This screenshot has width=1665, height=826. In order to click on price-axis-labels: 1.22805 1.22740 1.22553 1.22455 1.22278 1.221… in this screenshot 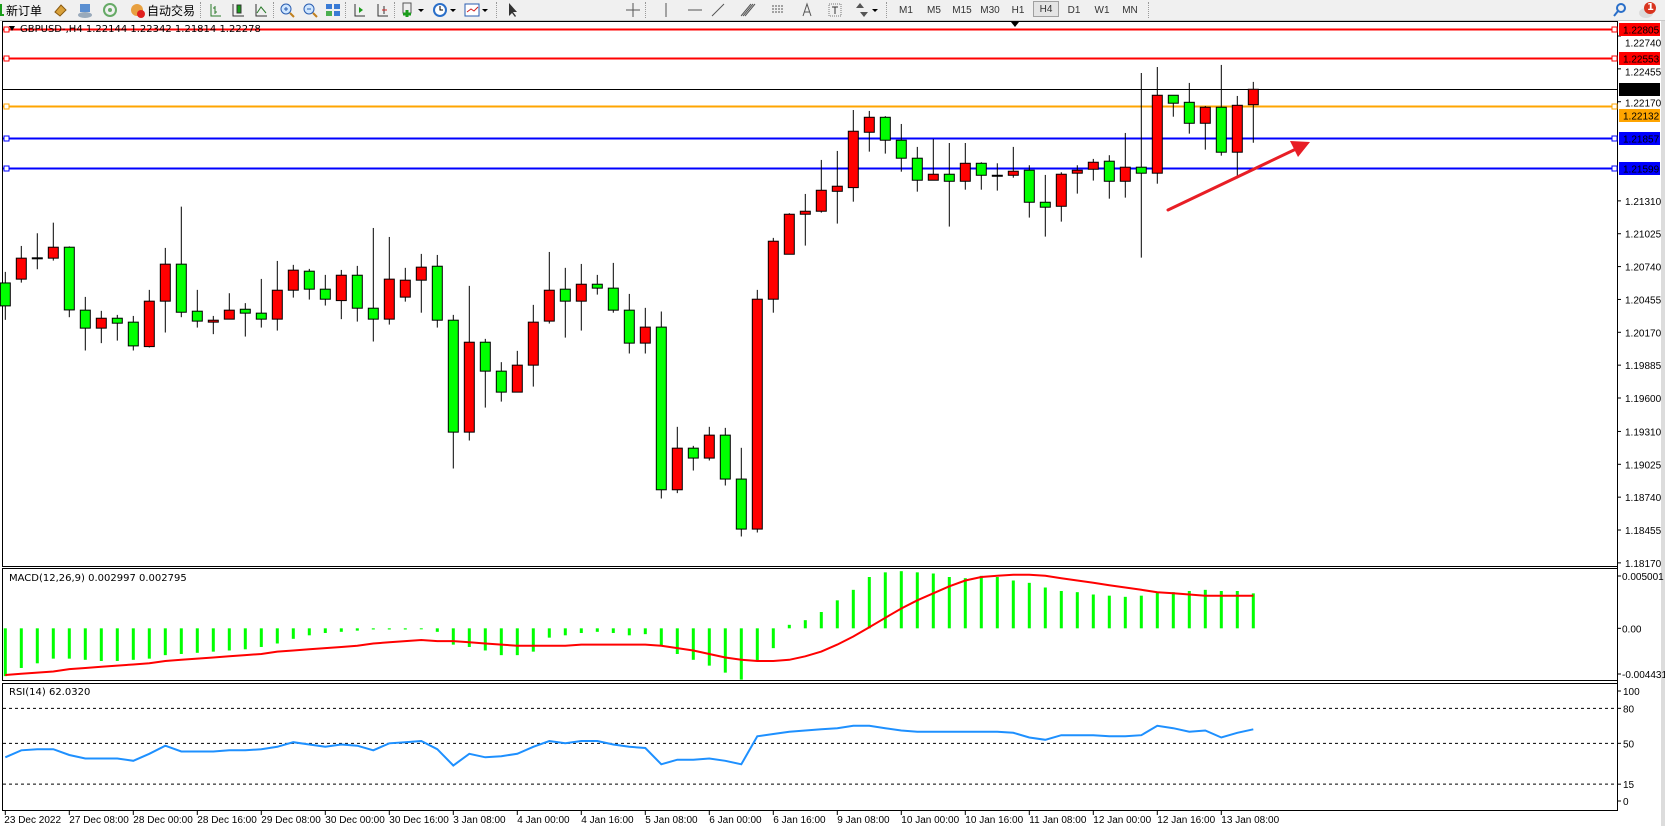, I will do `click(1640, 296)`.